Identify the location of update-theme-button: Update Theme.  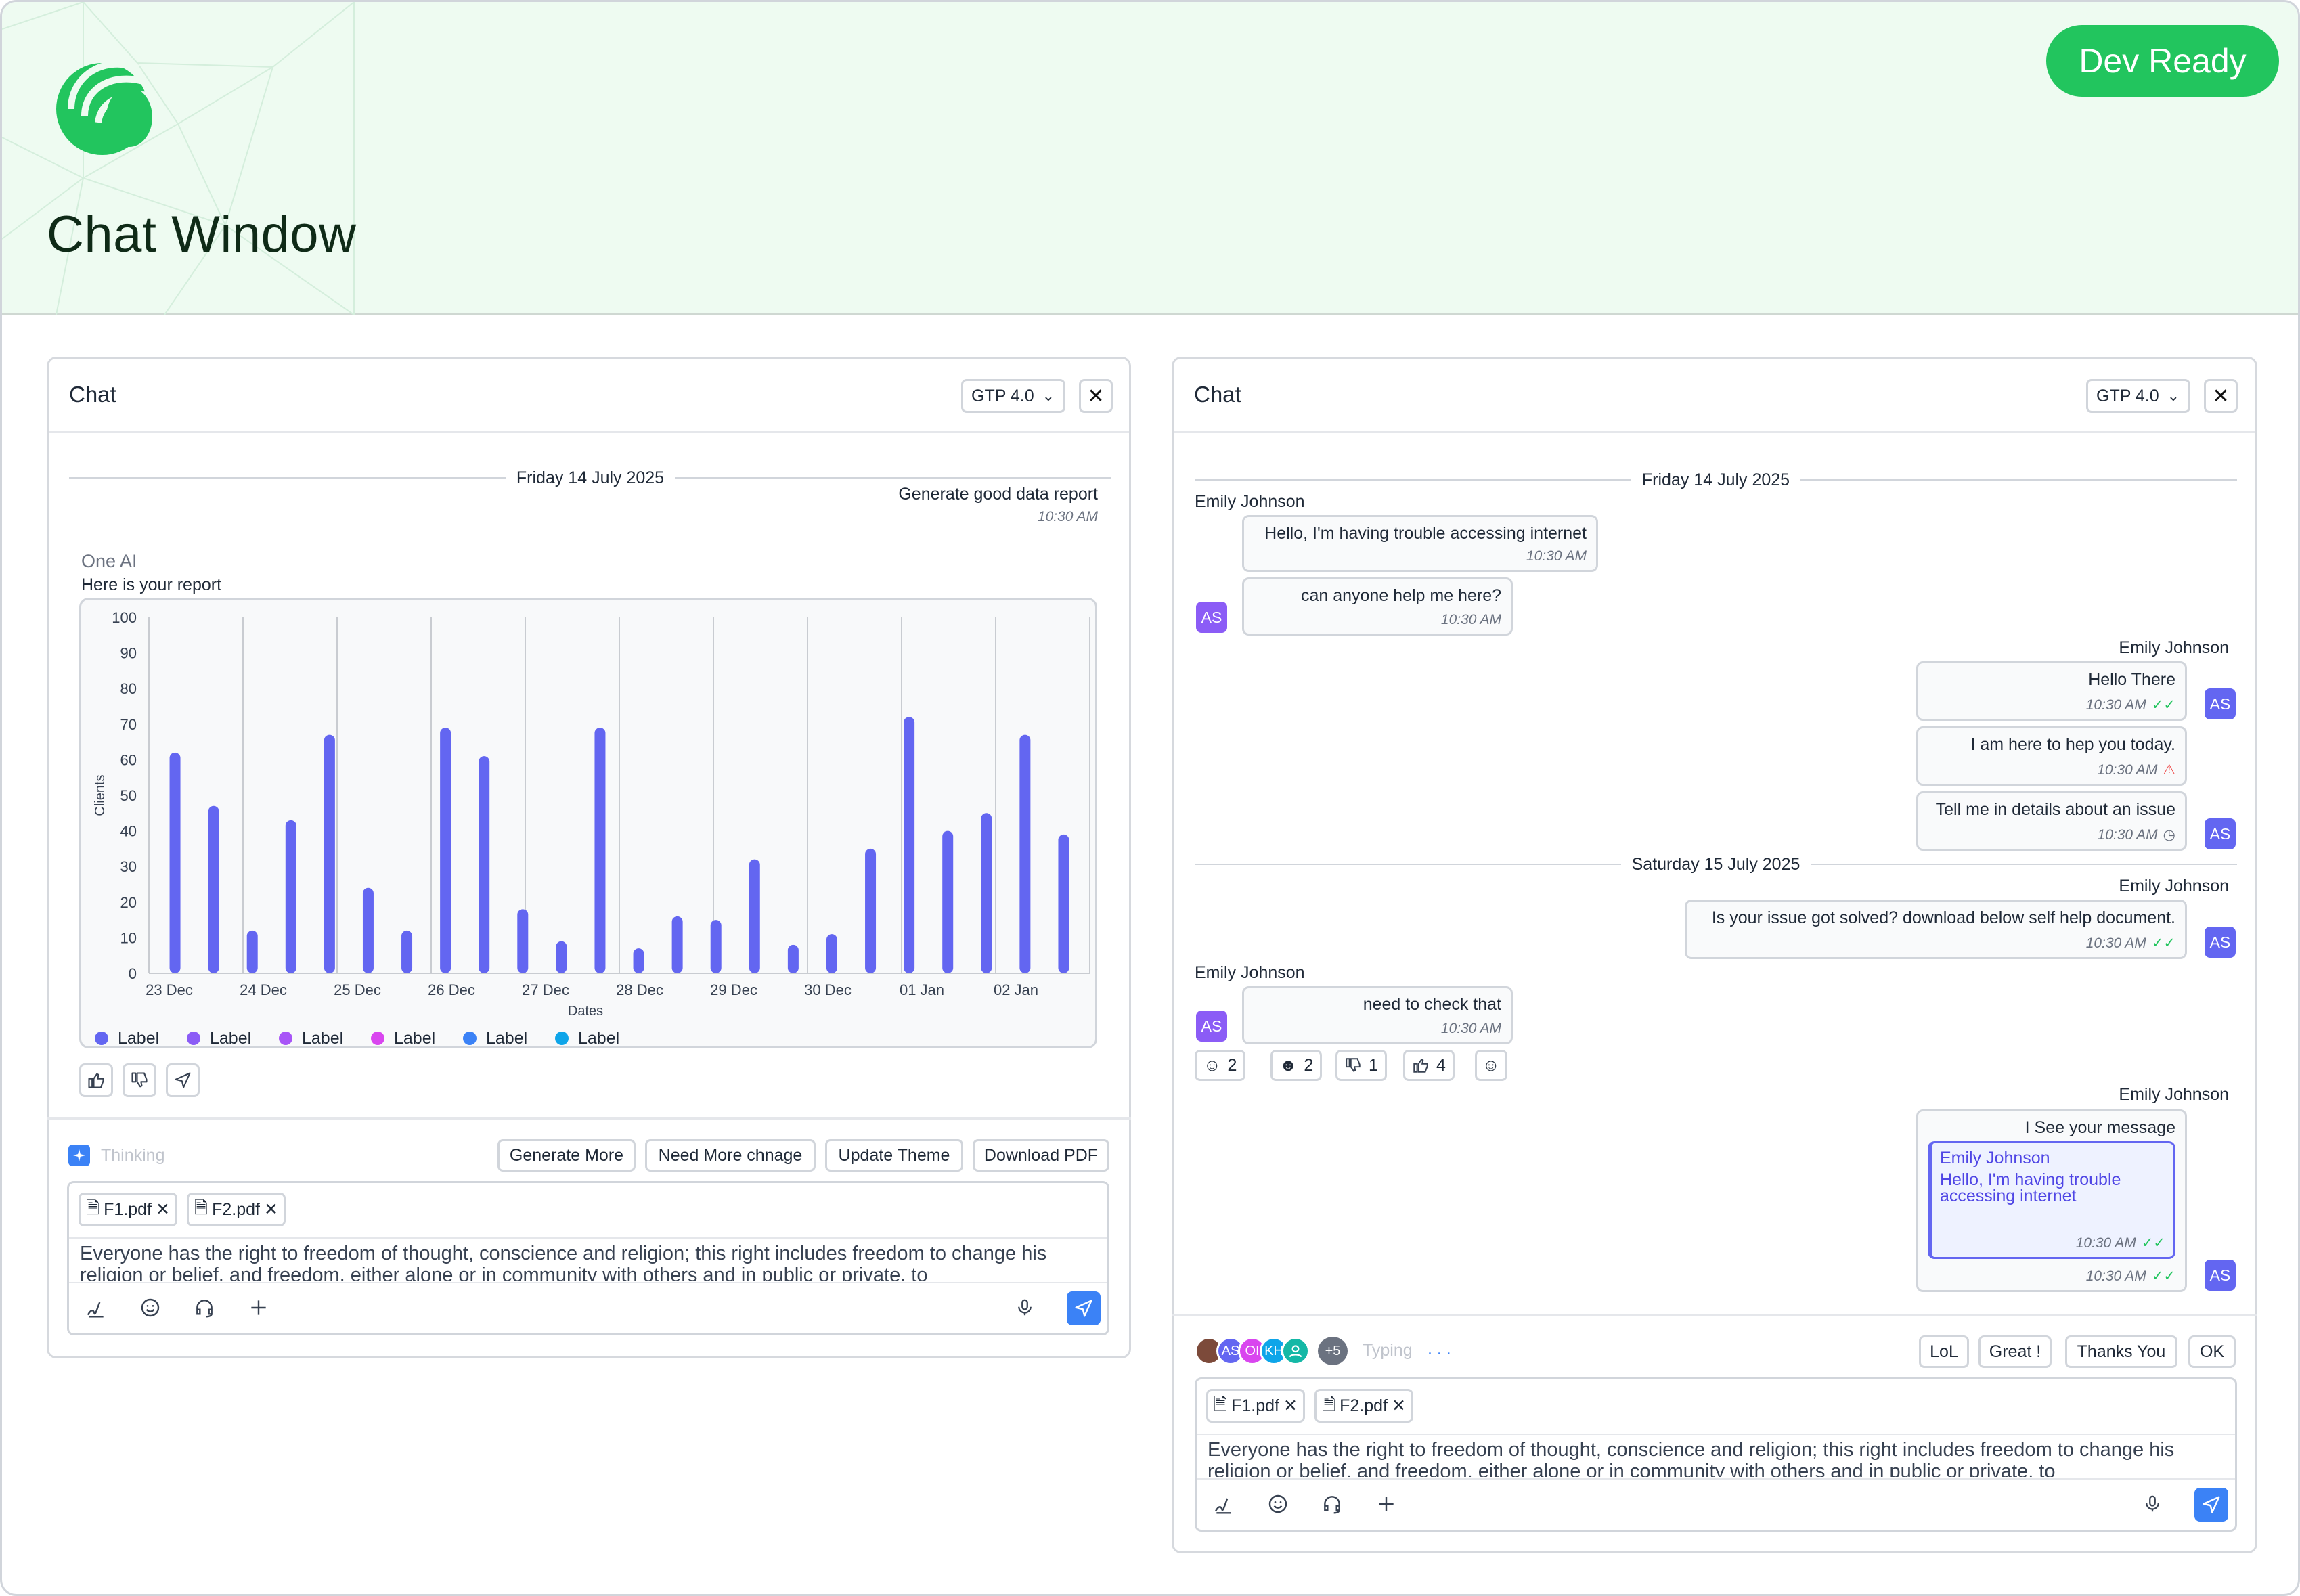
(894, 1155).